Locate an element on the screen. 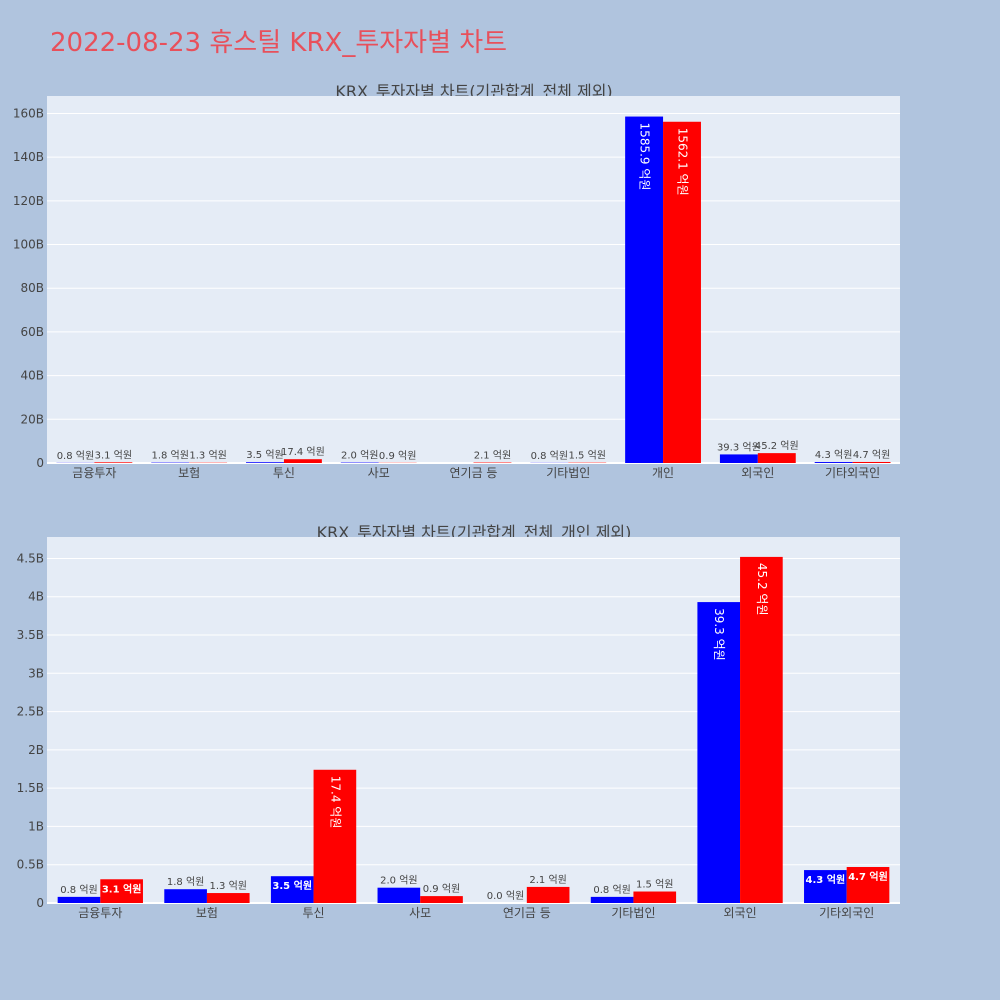 The height and width of the screenshot is (1000, 1000). y-tick-label: 120B is located at coordinates (28, 201).